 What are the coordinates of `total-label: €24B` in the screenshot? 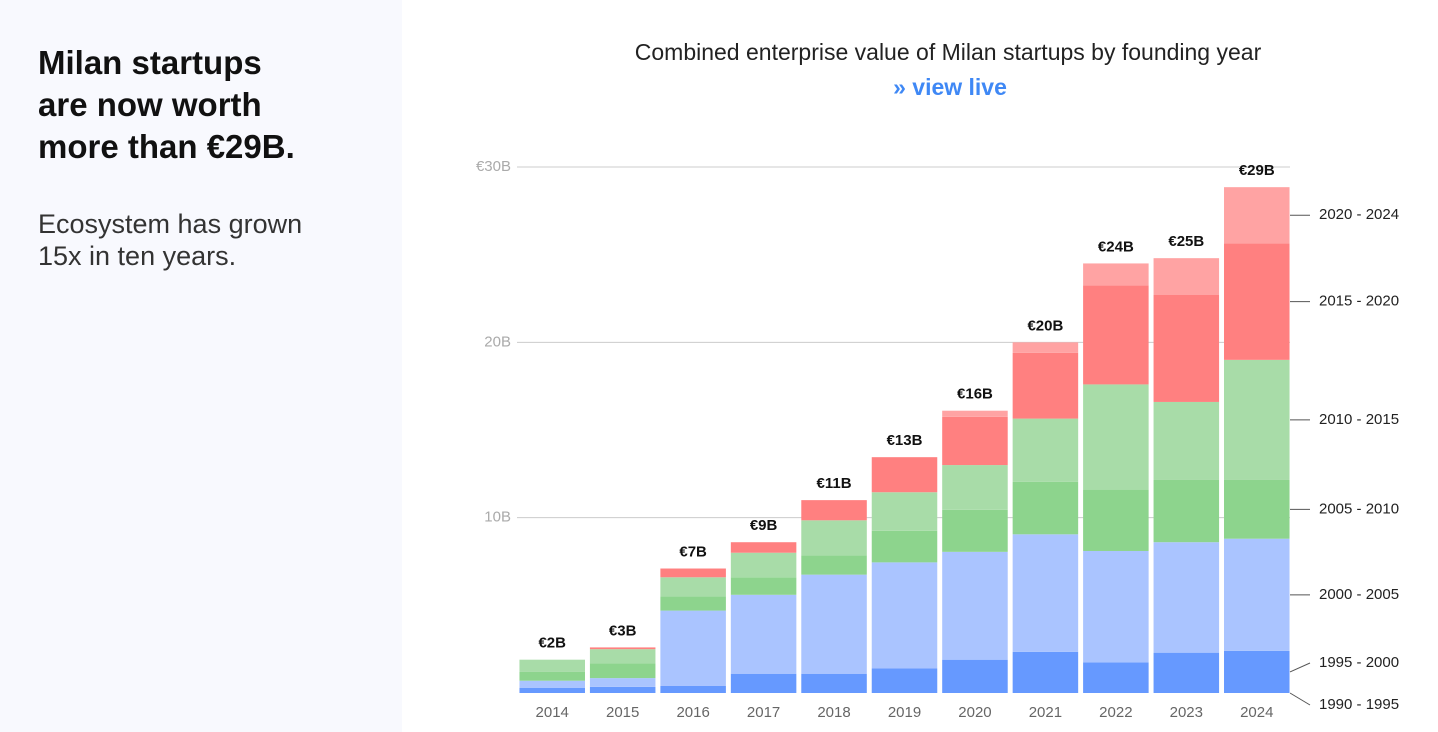 It's located at (1116, 246).